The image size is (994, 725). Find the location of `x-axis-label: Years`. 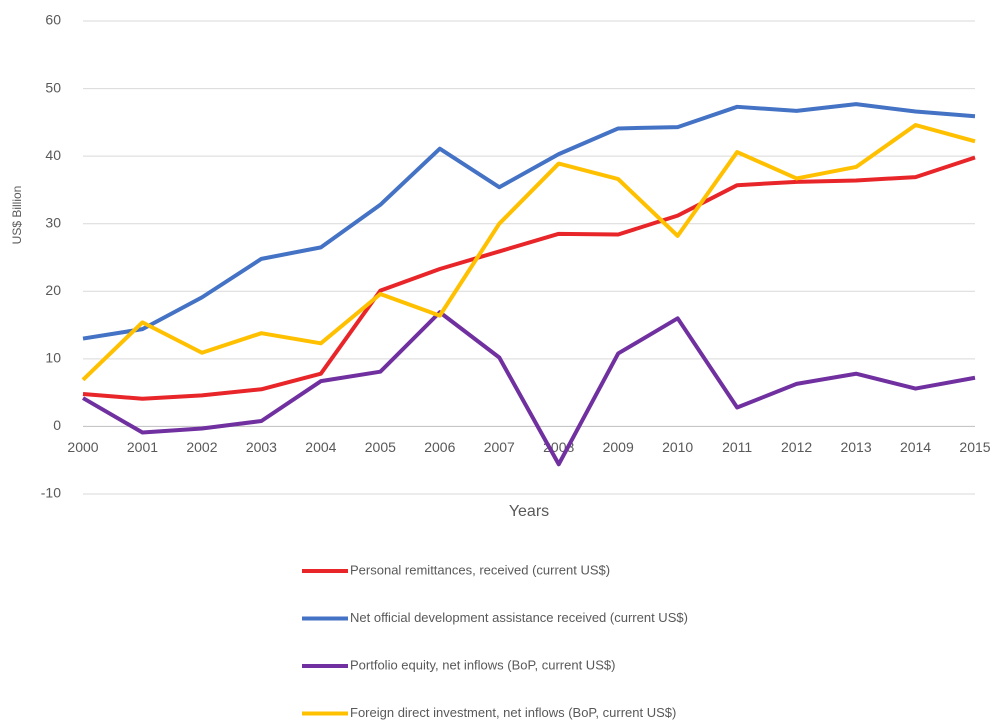

x-axis-label: Years is located at coordinates (529, 511).